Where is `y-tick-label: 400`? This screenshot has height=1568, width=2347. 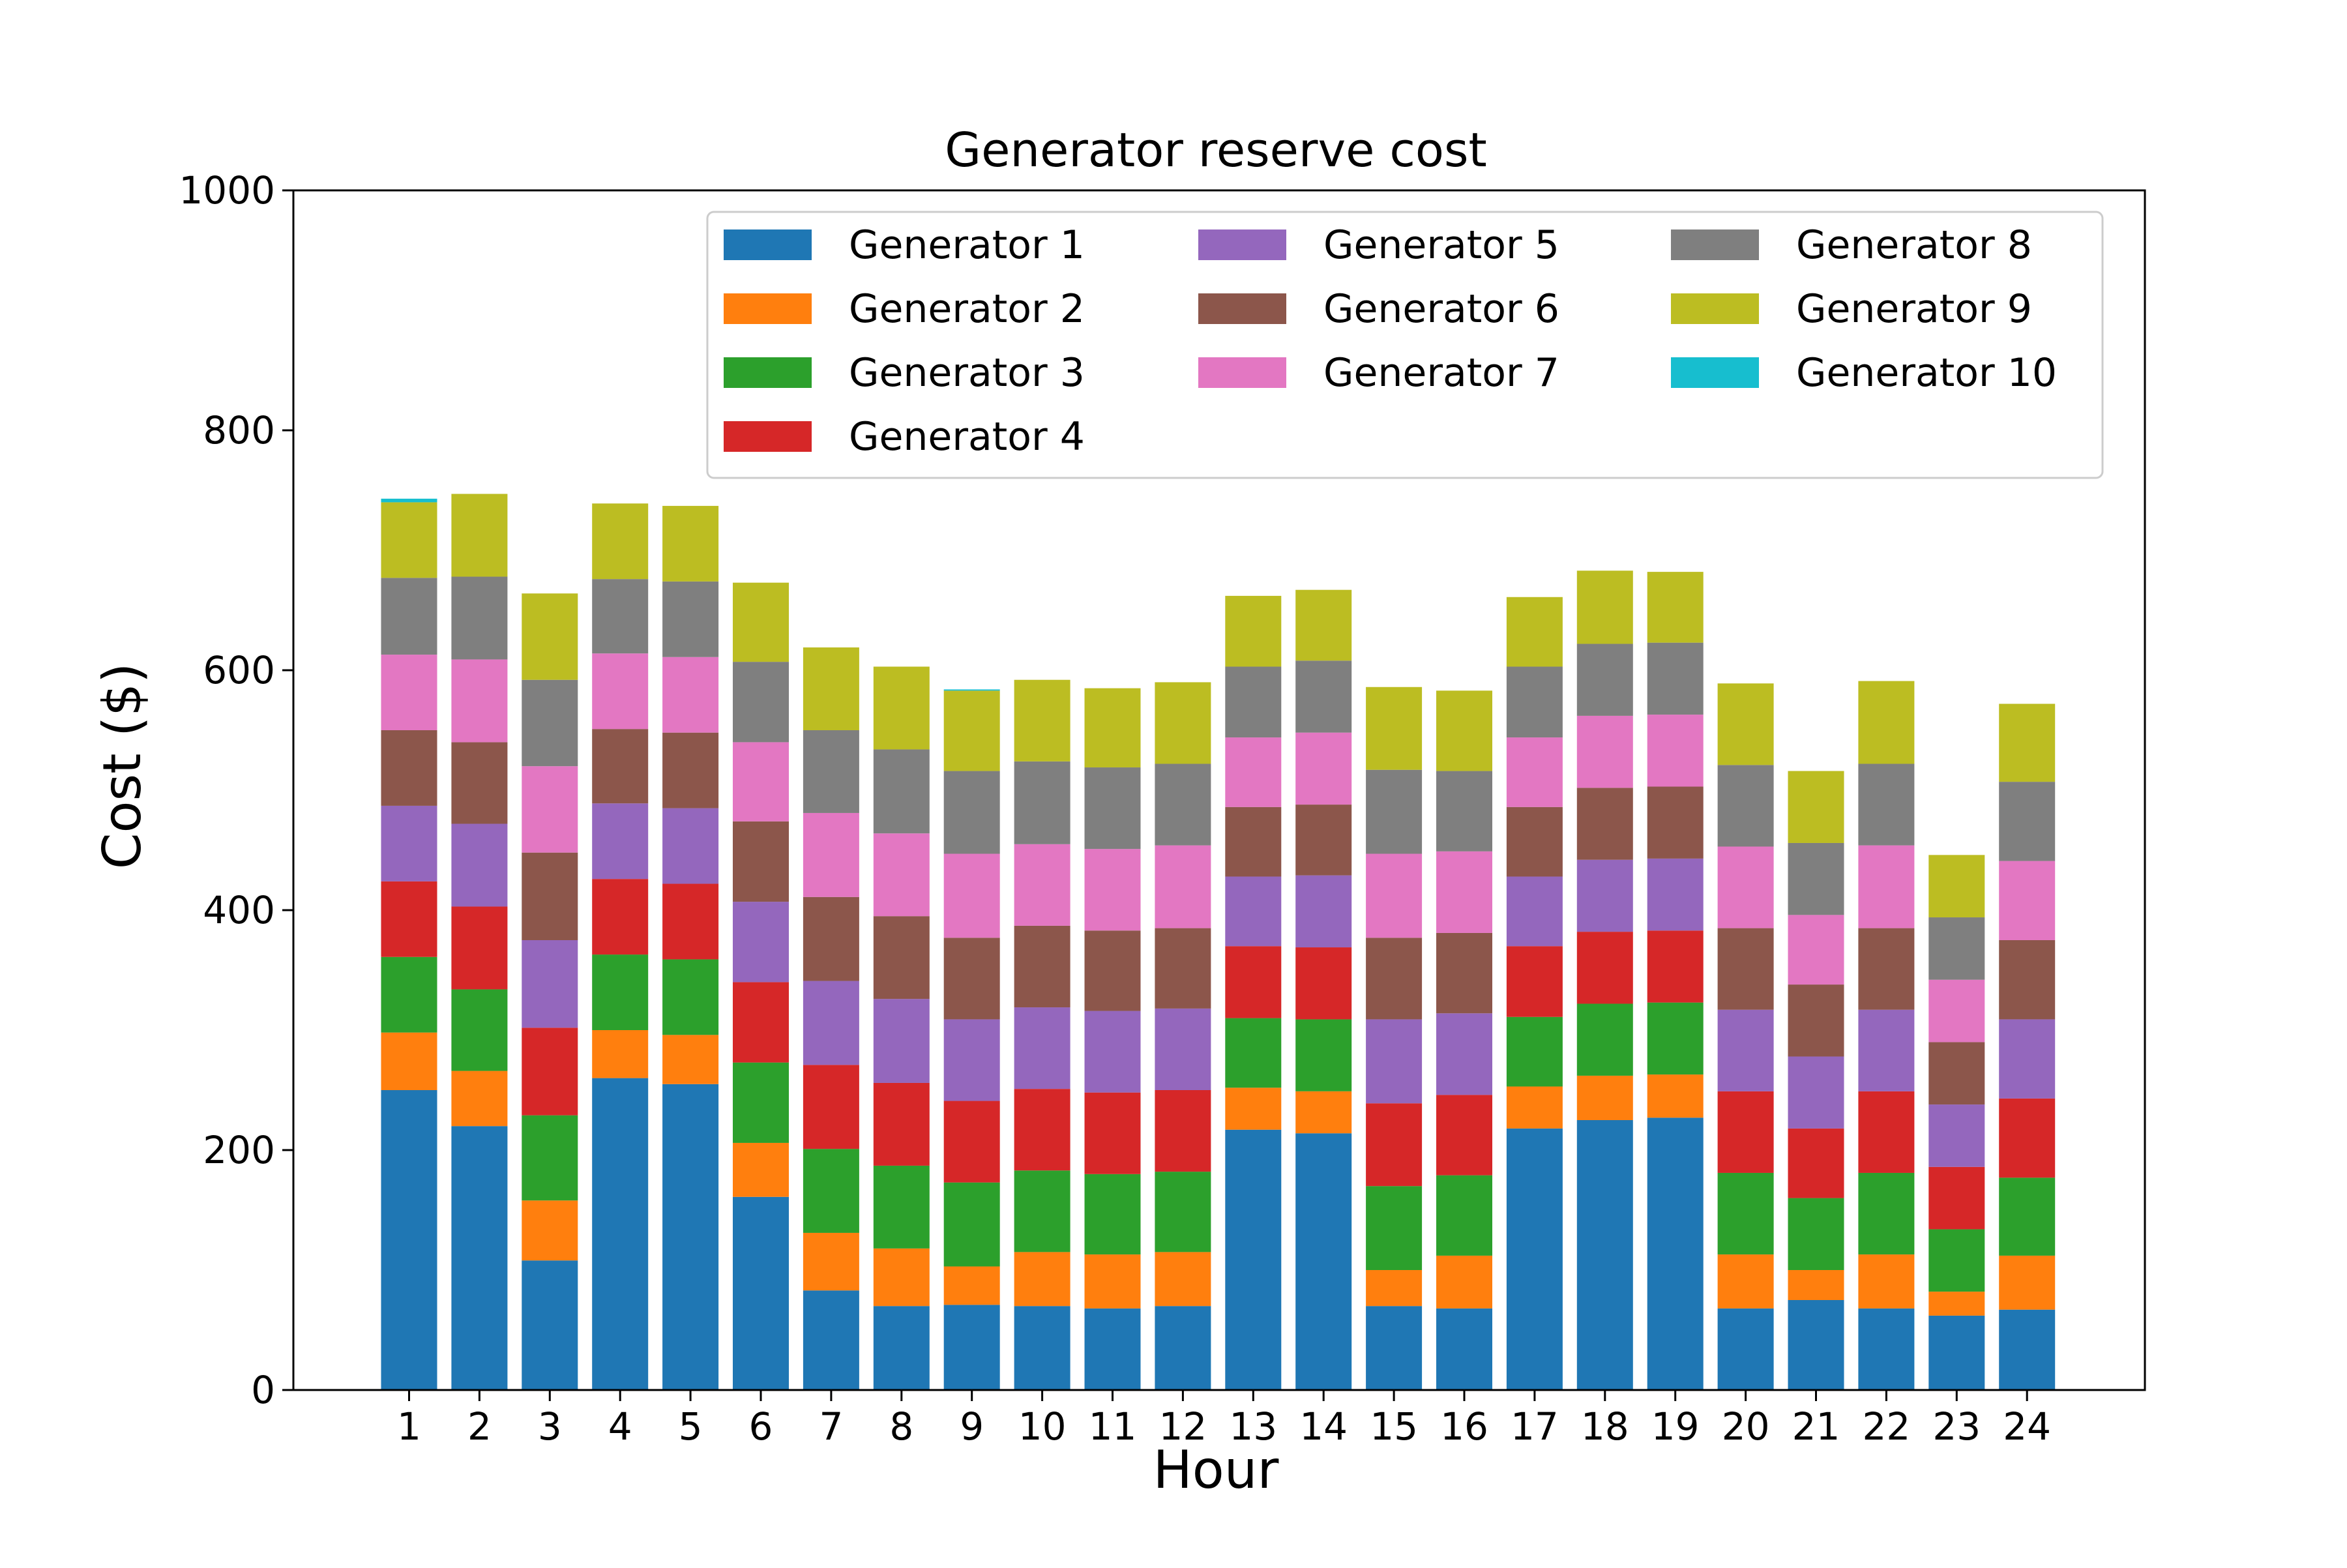 y-tick-label: 400 is located at coordinates (239, 910).